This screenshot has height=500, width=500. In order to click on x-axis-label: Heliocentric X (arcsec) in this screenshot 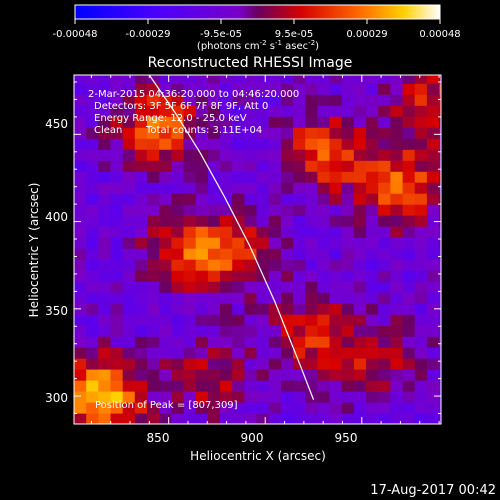, I will do `click(258, 456)`.